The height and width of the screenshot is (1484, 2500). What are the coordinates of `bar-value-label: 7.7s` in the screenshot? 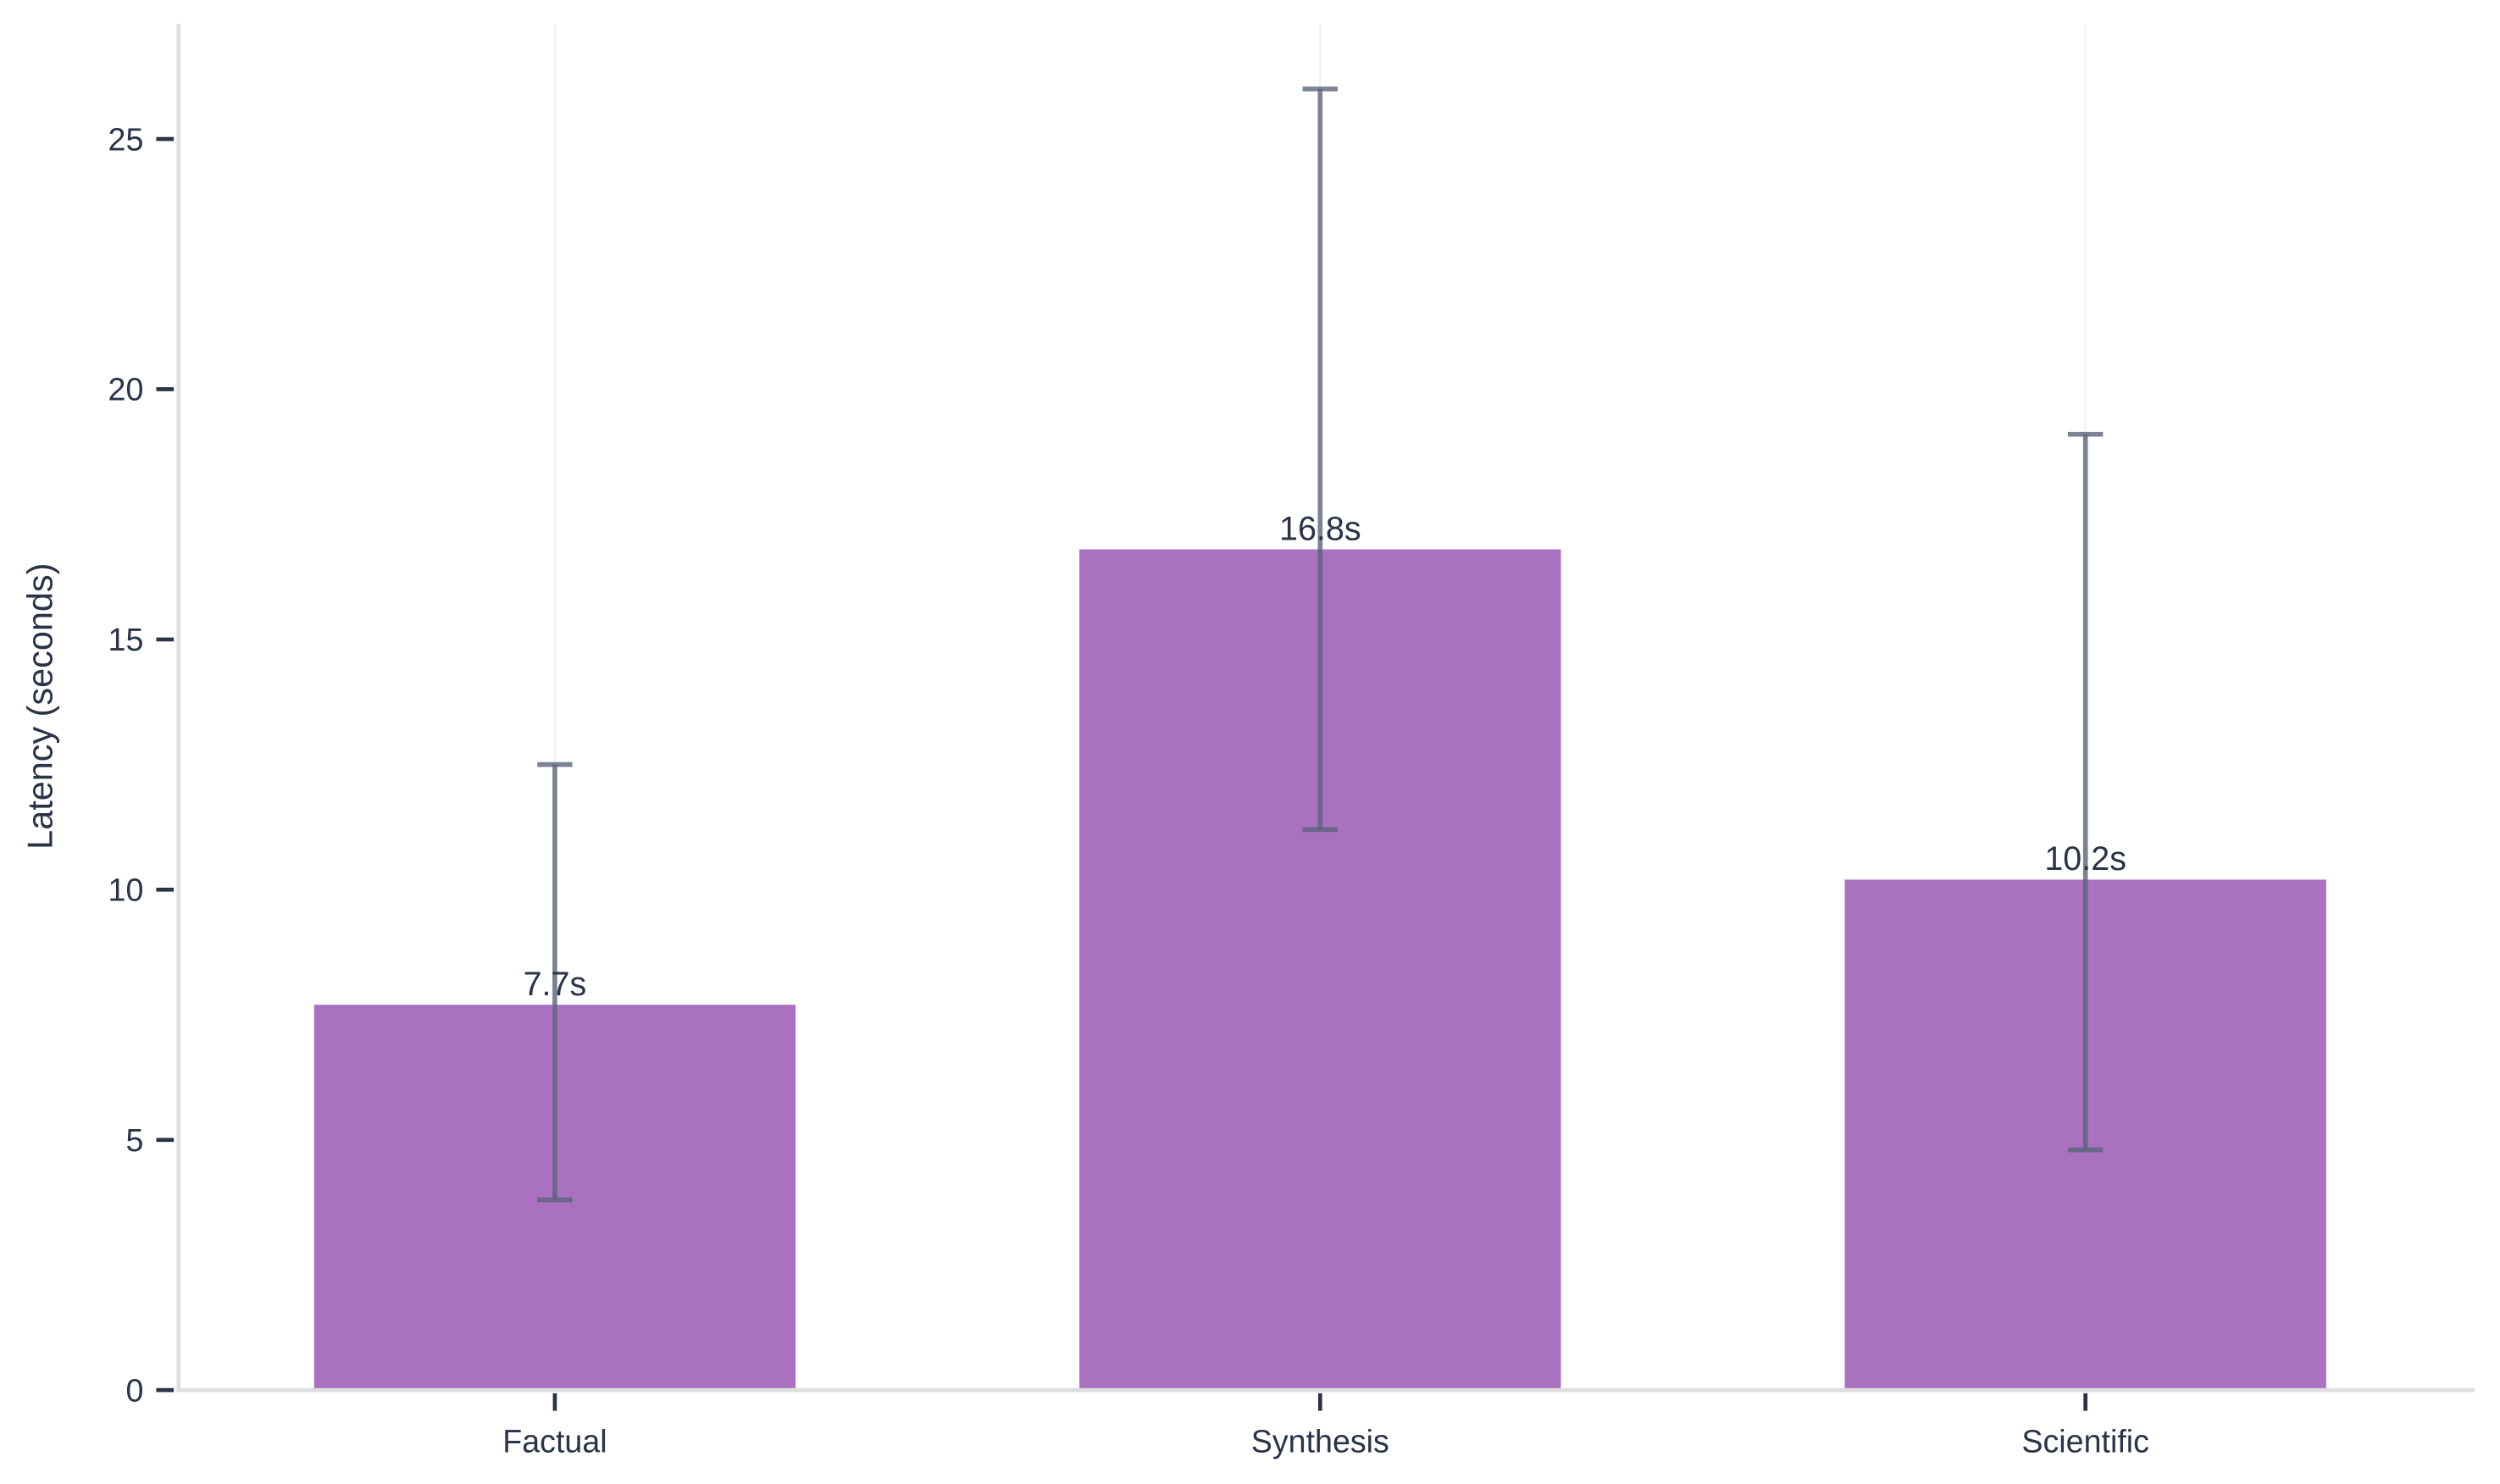 It's located at (555, 984).